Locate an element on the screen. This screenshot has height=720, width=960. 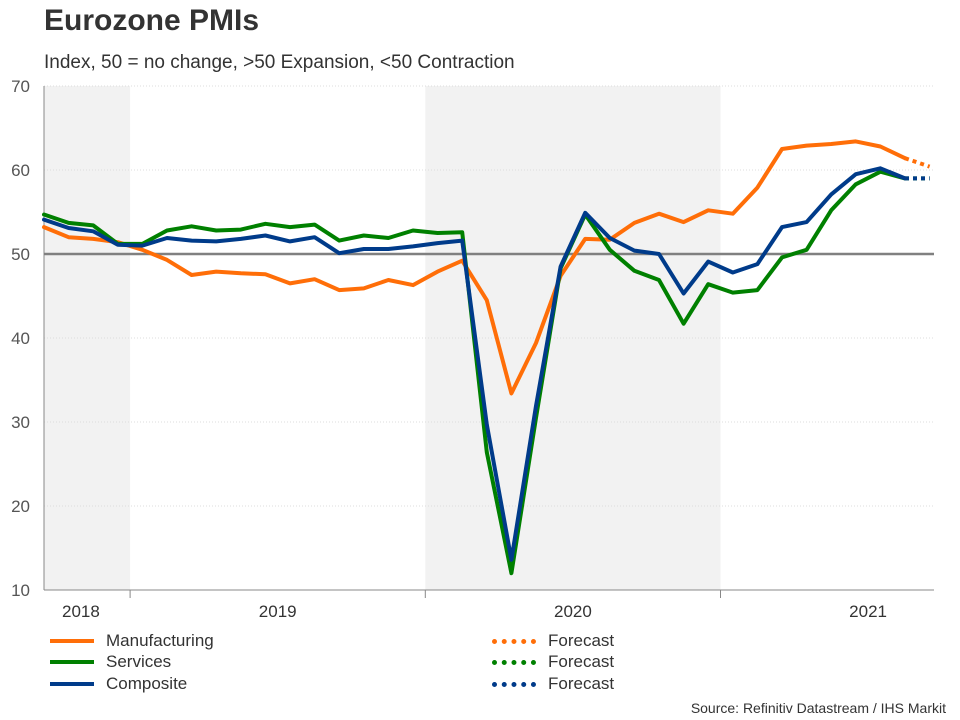
y-tick-label: 30 is located at coordinates (20, 422).